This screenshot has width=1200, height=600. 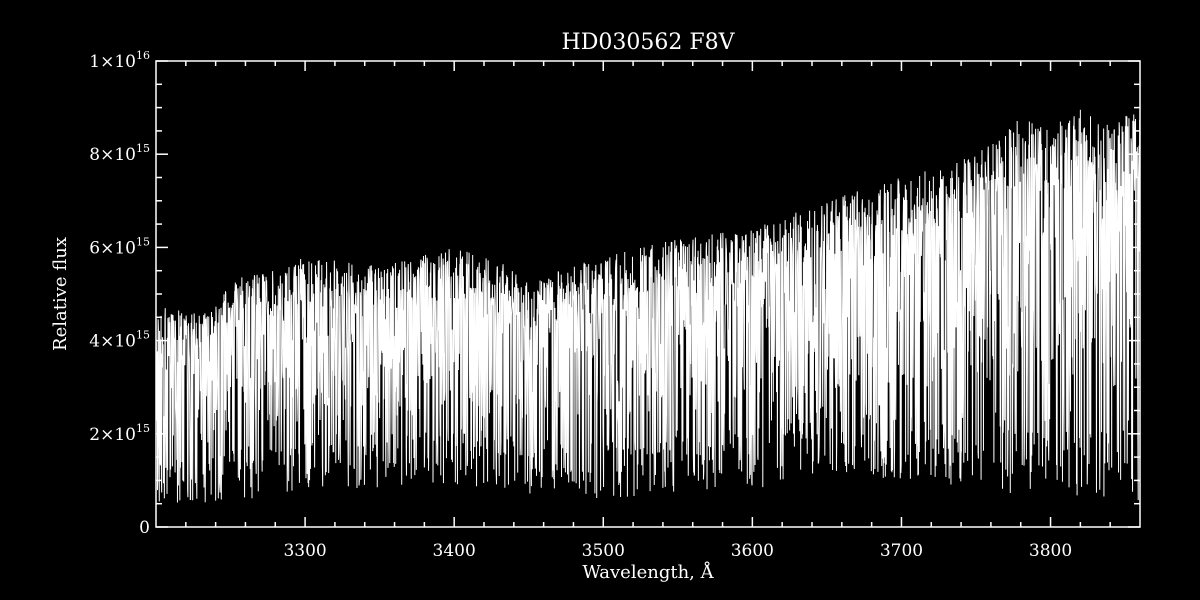 I want to click on chart-title: HD030562 F8V, so click(x=649, y=42).